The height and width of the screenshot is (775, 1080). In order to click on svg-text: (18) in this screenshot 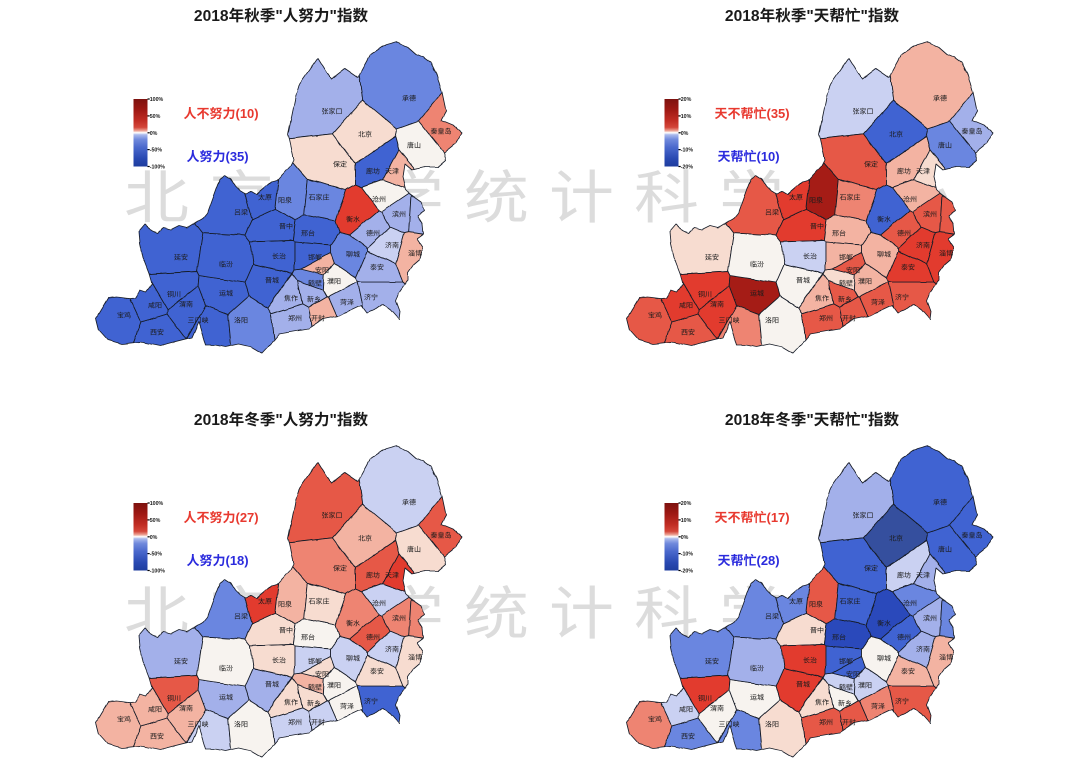, I will do `click(237, 560)`.